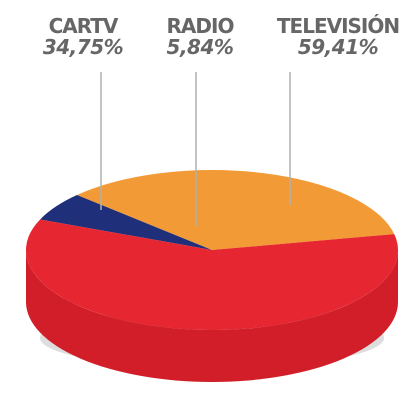 The height and width of the screenshot is (394, 414). Describe the element at coordinates (200, 26) in the screenshot. I see `label-radio-name: RADIO` at that location.